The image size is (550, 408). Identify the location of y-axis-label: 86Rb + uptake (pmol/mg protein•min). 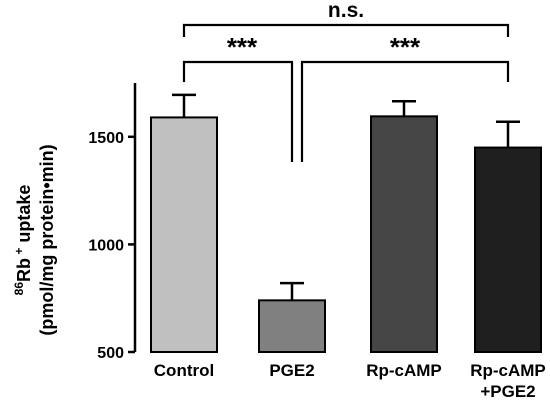
(34, 239).